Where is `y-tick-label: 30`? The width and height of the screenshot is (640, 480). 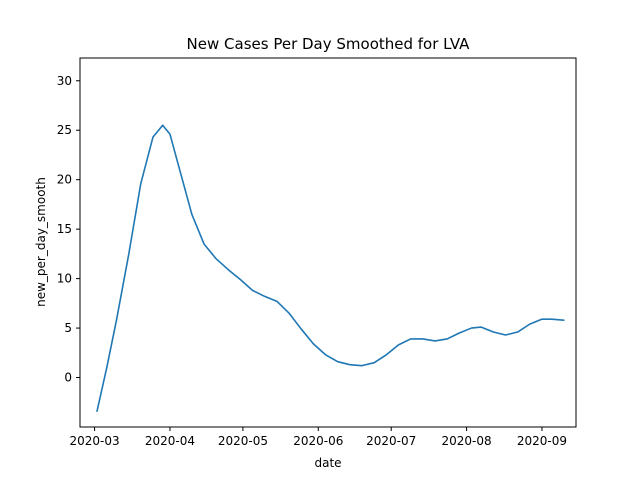
y-tick-label: 30 is located at coordinates (64, 81).